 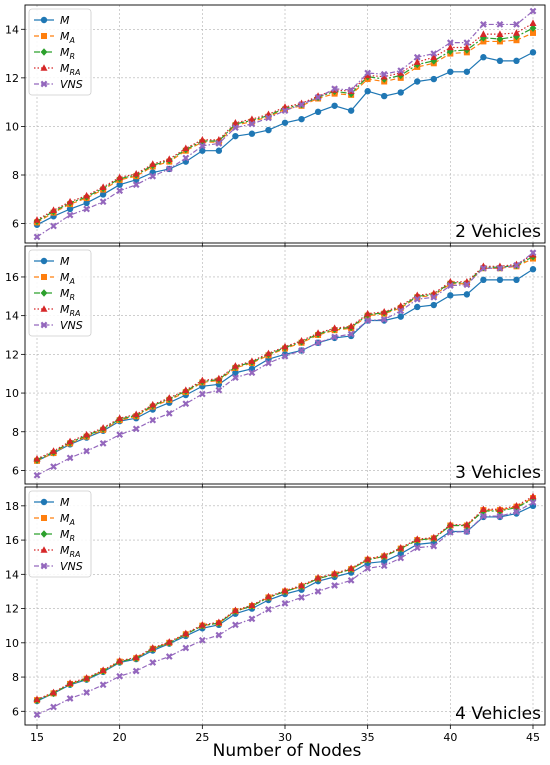 What do you see at coordinates (498, 473) in the screenshot?
I see `panel-label: 3 Vehicles` at bounding box center [498, 473].